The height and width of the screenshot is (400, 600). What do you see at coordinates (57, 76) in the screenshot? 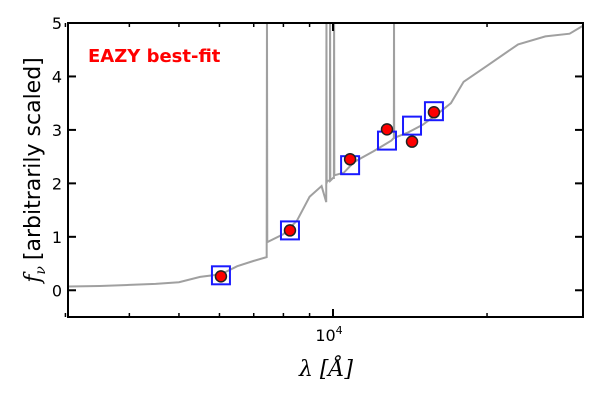
I see `y-tick-label: 4` at bounding box center [57, 76].